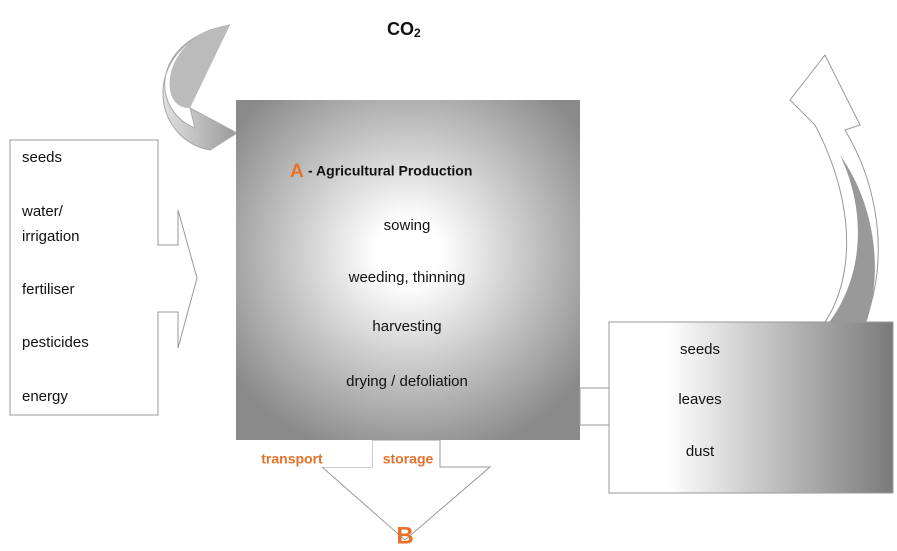 This screenshot has height=551, width=897. Describe the element at coordinates (103, 277) in the screenshot. I see `input-box` at that location.